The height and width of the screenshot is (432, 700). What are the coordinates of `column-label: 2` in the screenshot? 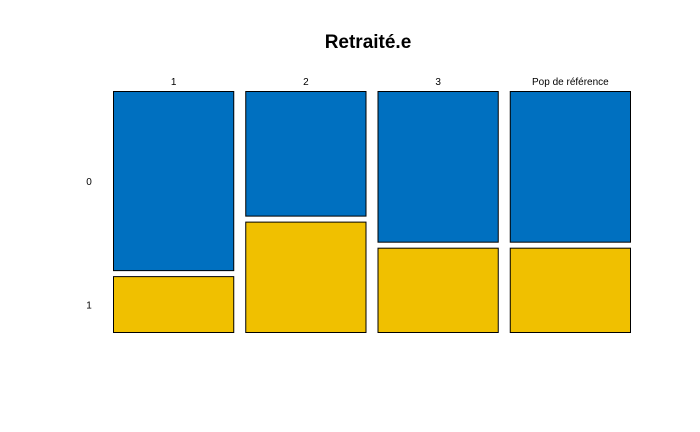 It's located at (306, 82).